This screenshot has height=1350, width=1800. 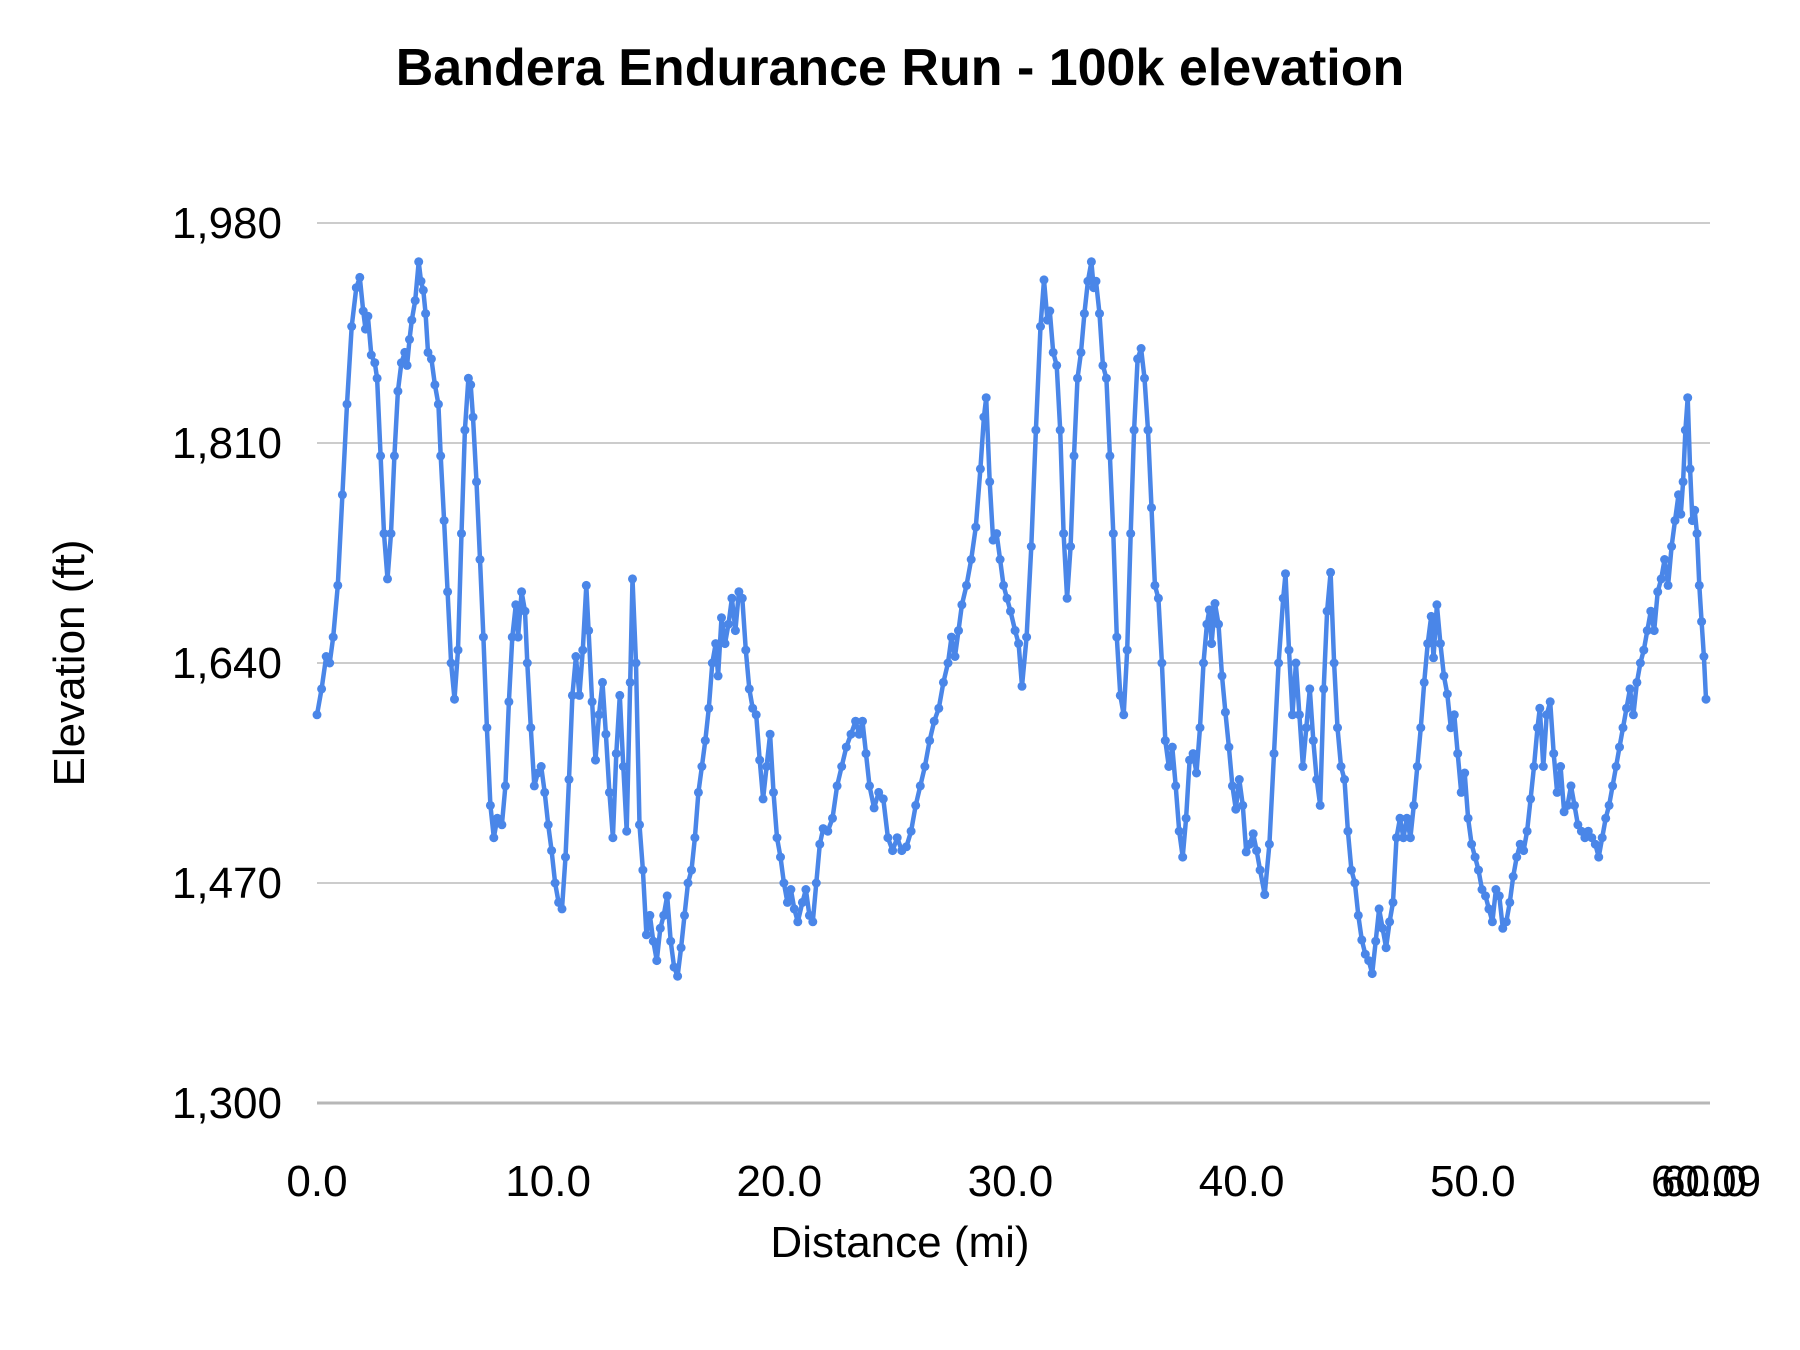 I want to click on y-tick-label: 1,300, so click(x=227, y=1103).